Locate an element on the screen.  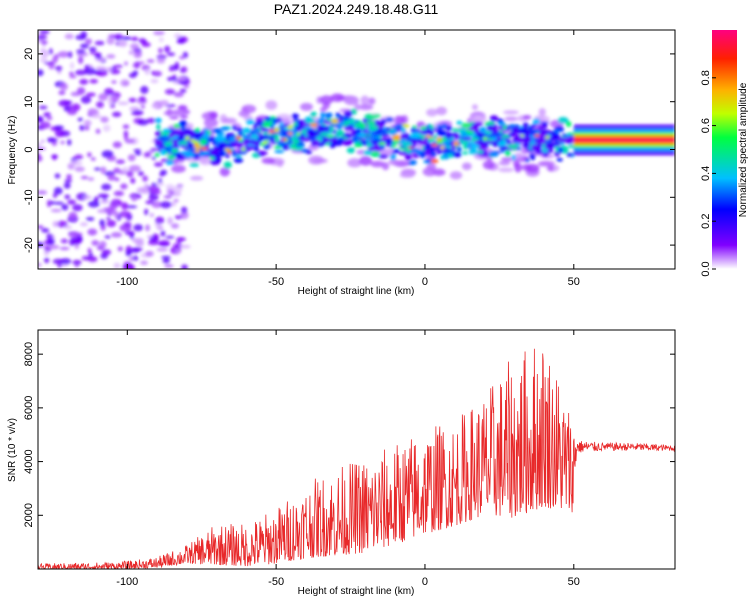
spectrogram-x-axis-label: Height of straight line (km) is located at coordinates (356, 291).